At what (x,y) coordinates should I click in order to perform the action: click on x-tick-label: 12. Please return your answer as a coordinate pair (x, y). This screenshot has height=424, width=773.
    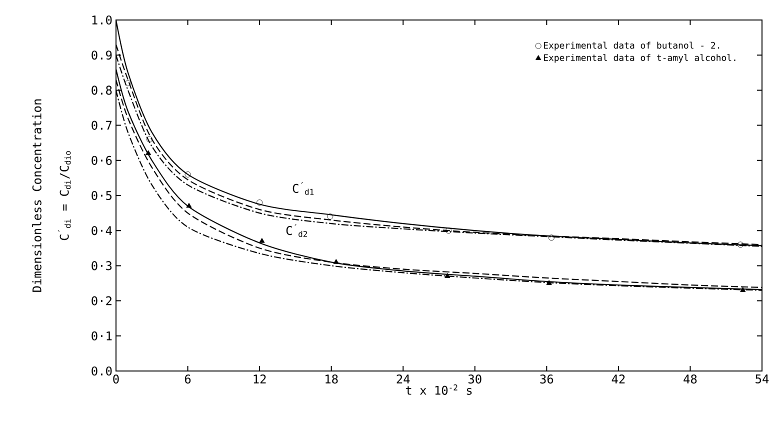
    Looking at the image, I should click on (260, 379).